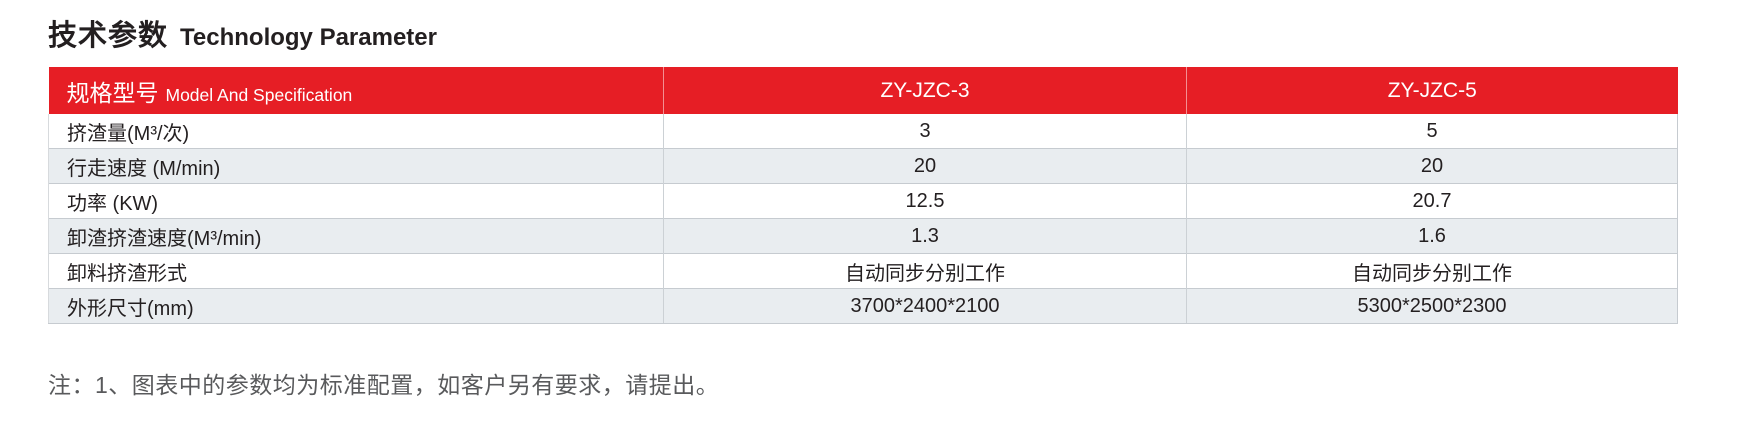 Image resolution: width=1737 pixels, height=433 pixels. I want to click on row-value-model-2: 20, so click(1432, 166).